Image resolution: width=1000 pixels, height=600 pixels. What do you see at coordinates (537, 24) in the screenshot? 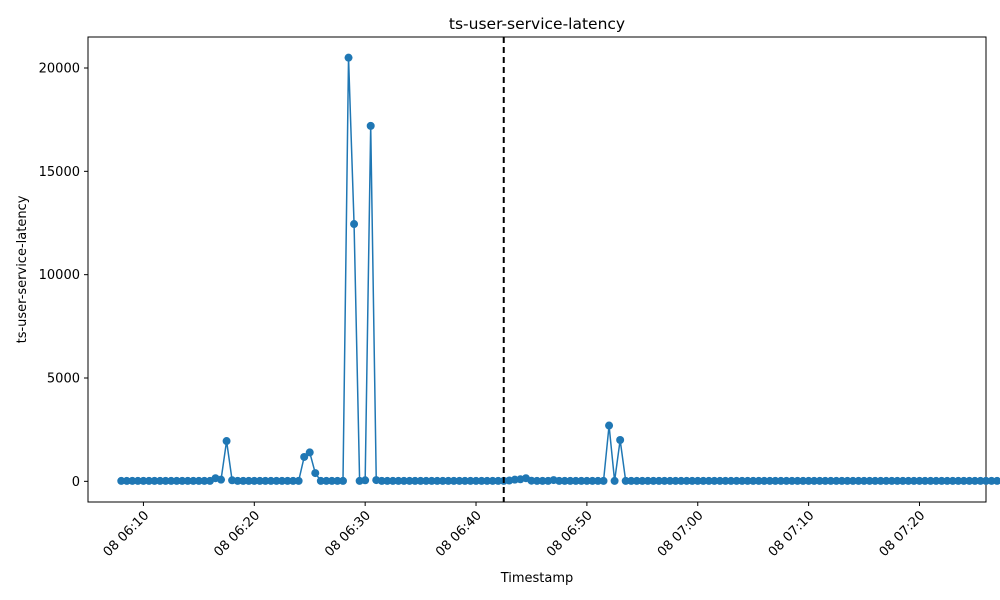
I see `chart-title: ts-user-service-latency` at bounding box center [537, 24].